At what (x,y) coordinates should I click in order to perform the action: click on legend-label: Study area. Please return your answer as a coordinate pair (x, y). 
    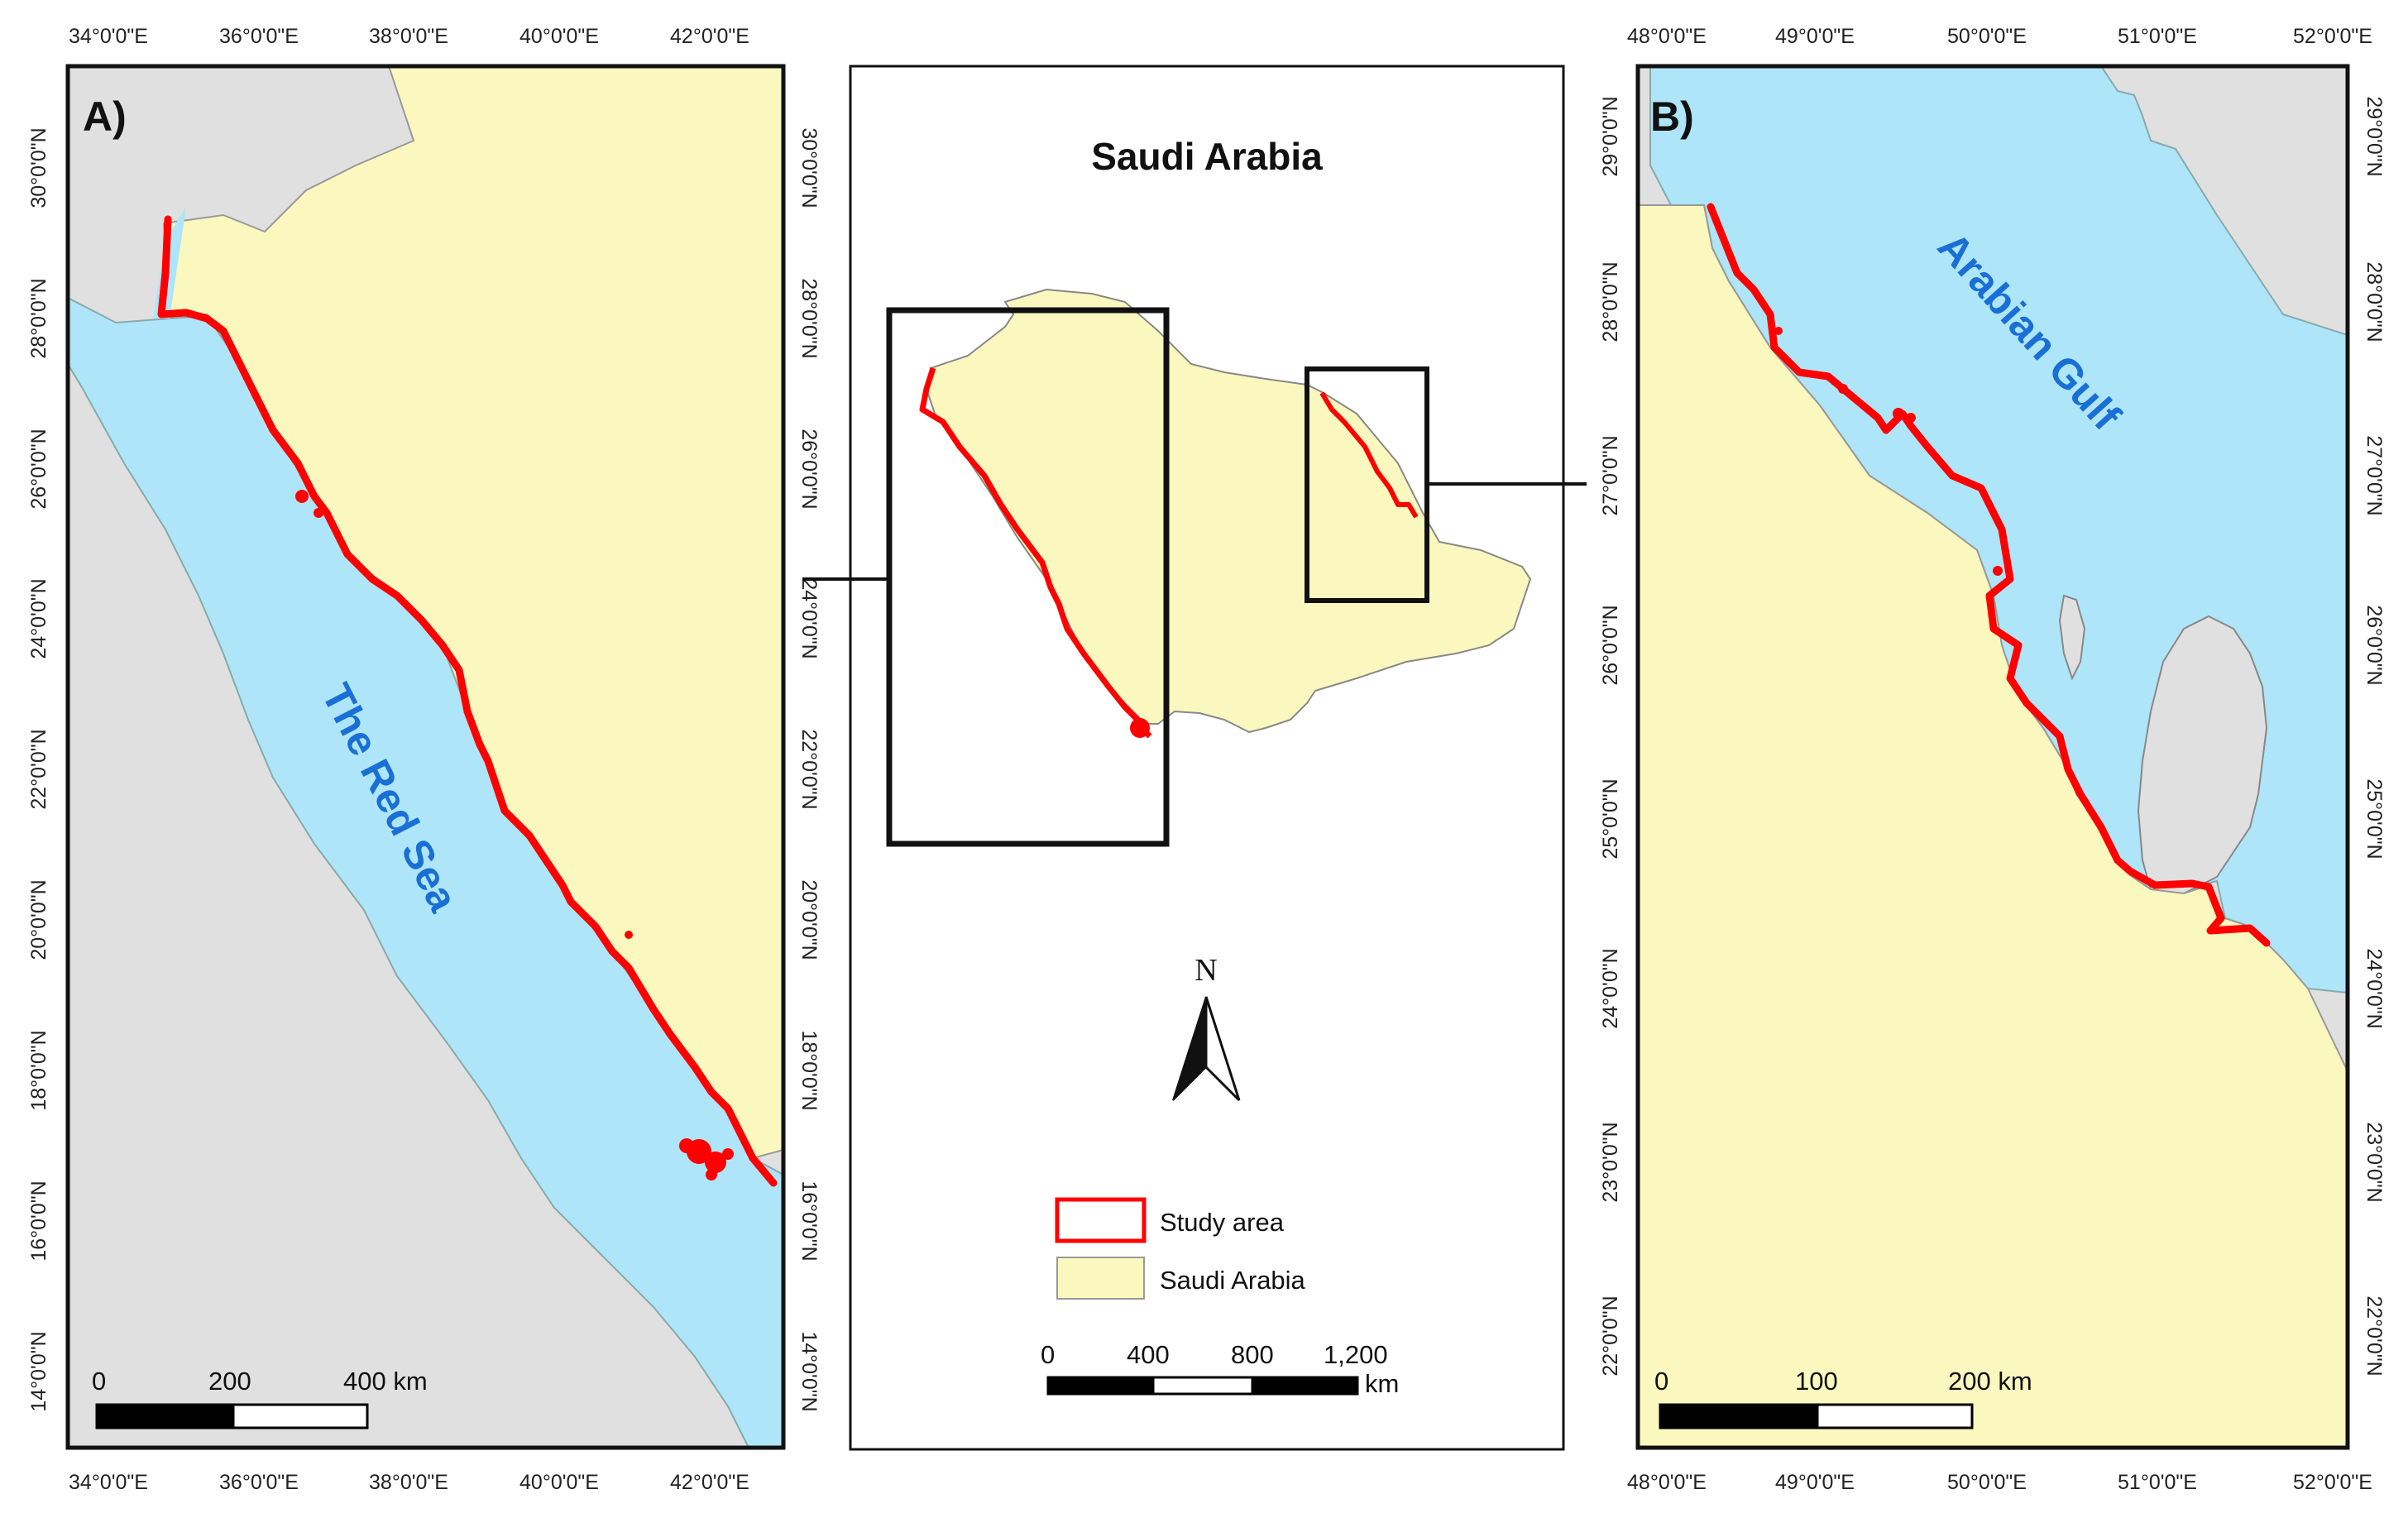
    Looking at the image, I should click on (1222, 1222).